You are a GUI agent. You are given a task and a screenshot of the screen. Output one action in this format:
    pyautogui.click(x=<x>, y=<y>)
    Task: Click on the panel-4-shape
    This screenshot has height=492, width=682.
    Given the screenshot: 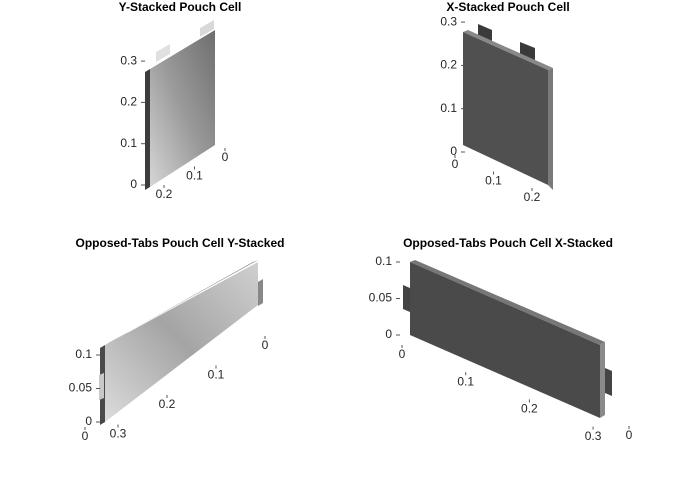 What is the action you would take?
    pyautogui.click(x=507, y=339)
    